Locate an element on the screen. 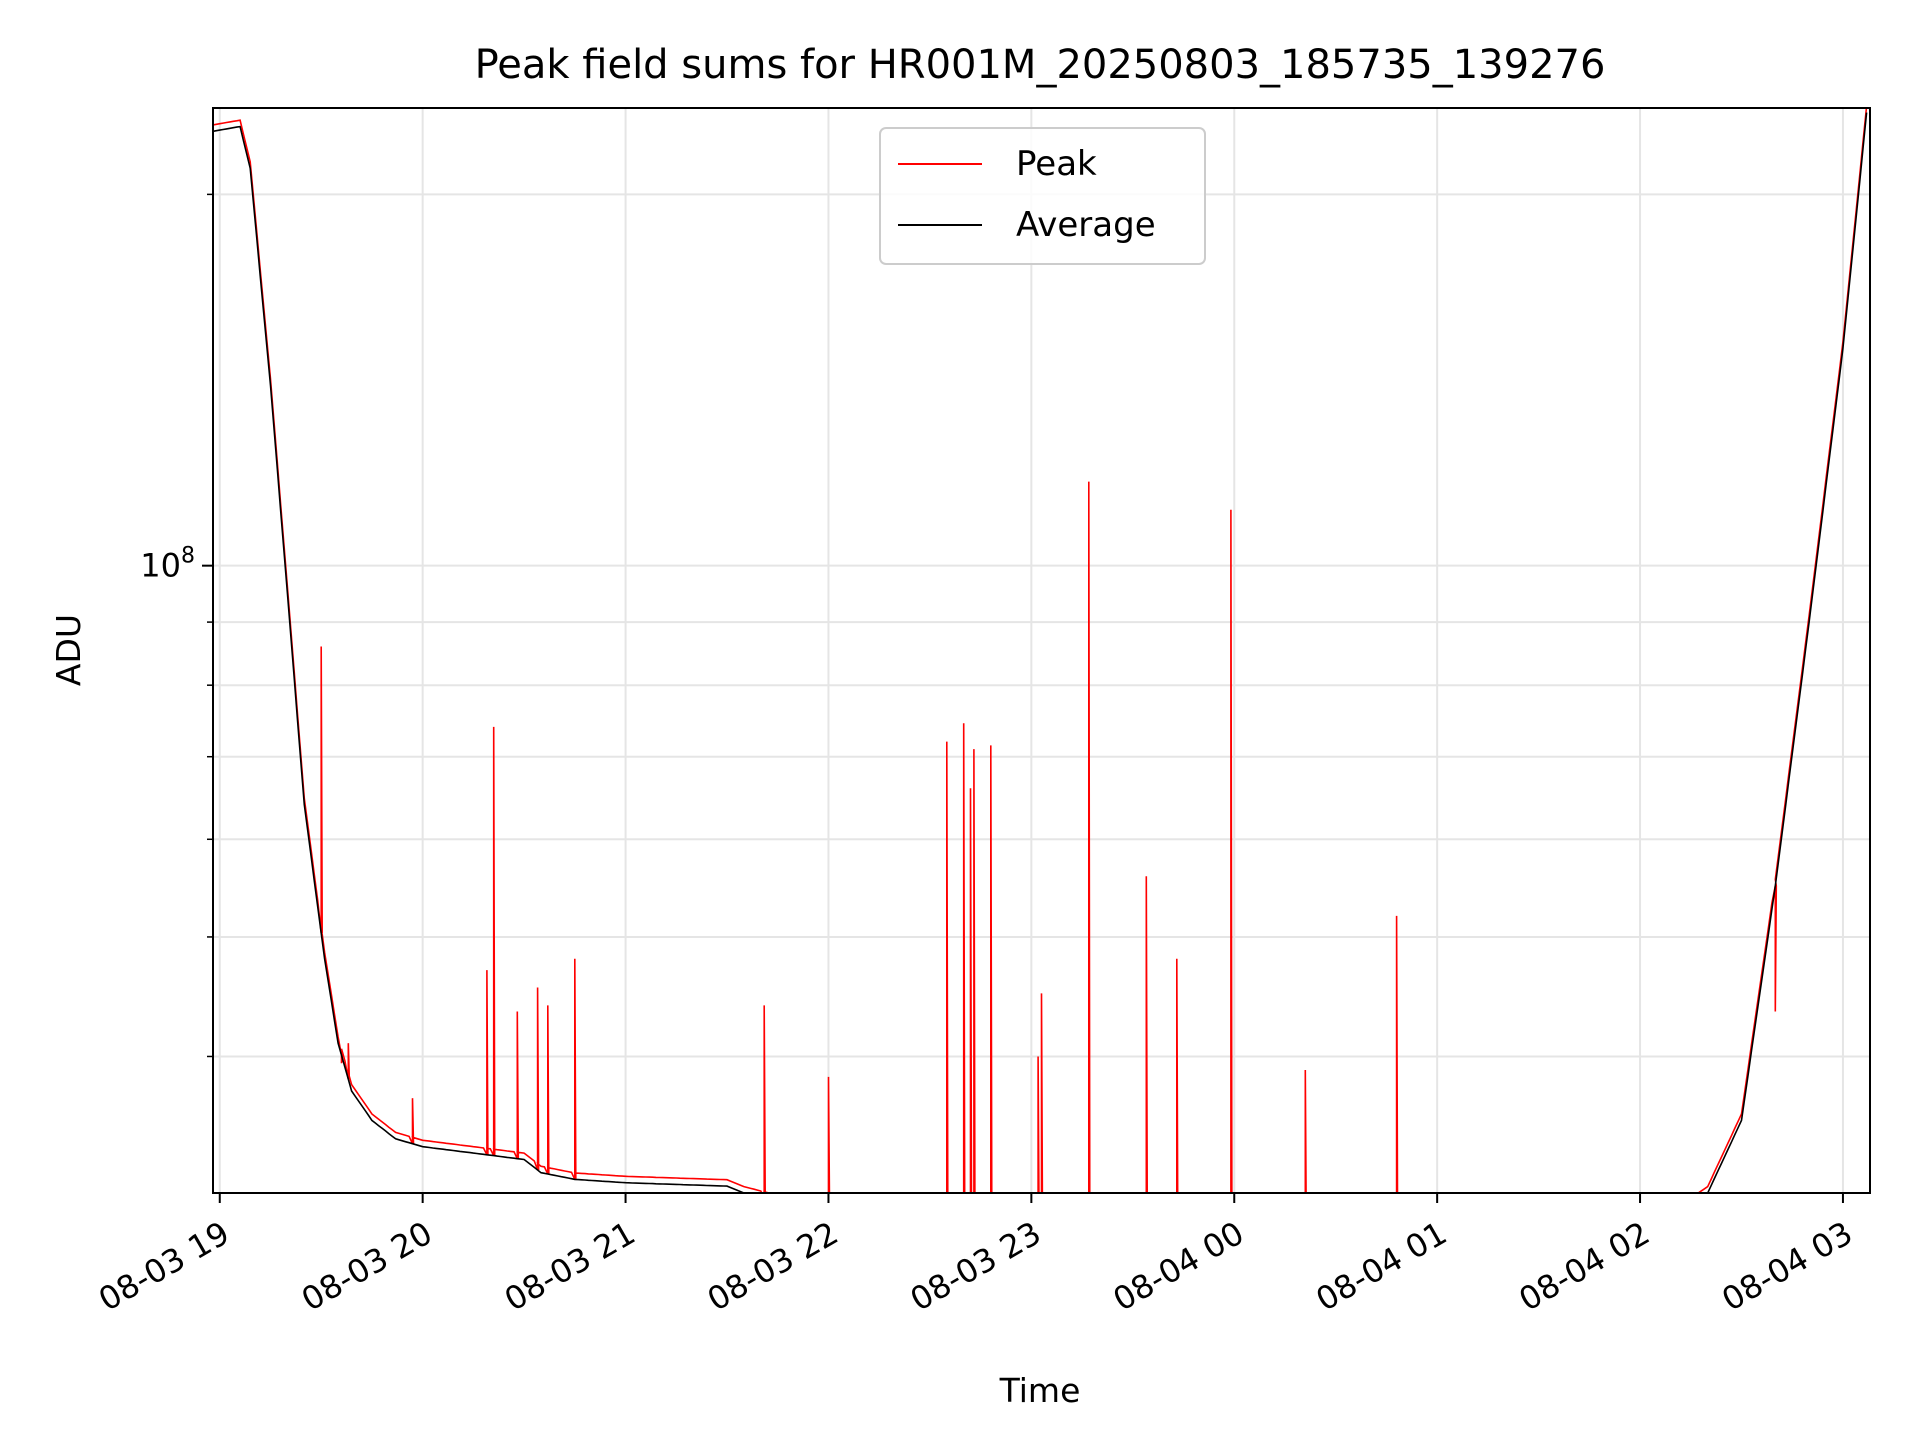 Image resolution: width=1920 pixels, height=1440 pixels. legend-label: Peak is located at coordinates (1056, 164).